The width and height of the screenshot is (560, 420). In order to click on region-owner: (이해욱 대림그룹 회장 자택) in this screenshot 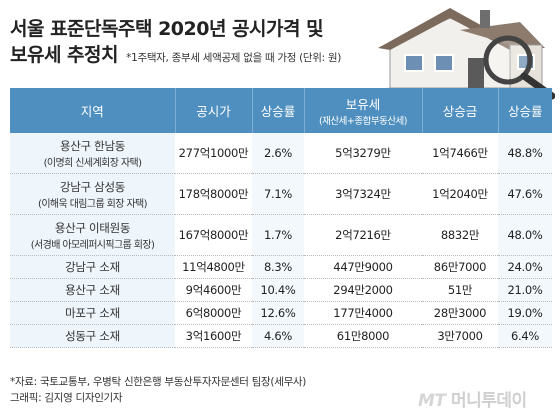, I will do `click(93, 204)`.